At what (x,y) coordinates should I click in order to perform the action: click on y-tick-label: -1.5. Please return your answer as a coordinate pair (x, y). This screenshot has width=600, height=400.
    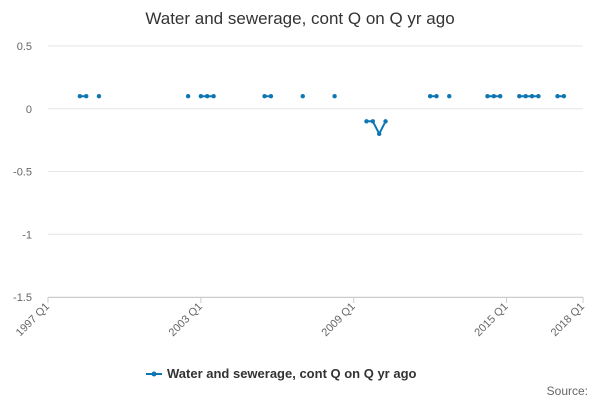
    Looking at the image, I should click on (22, 298).